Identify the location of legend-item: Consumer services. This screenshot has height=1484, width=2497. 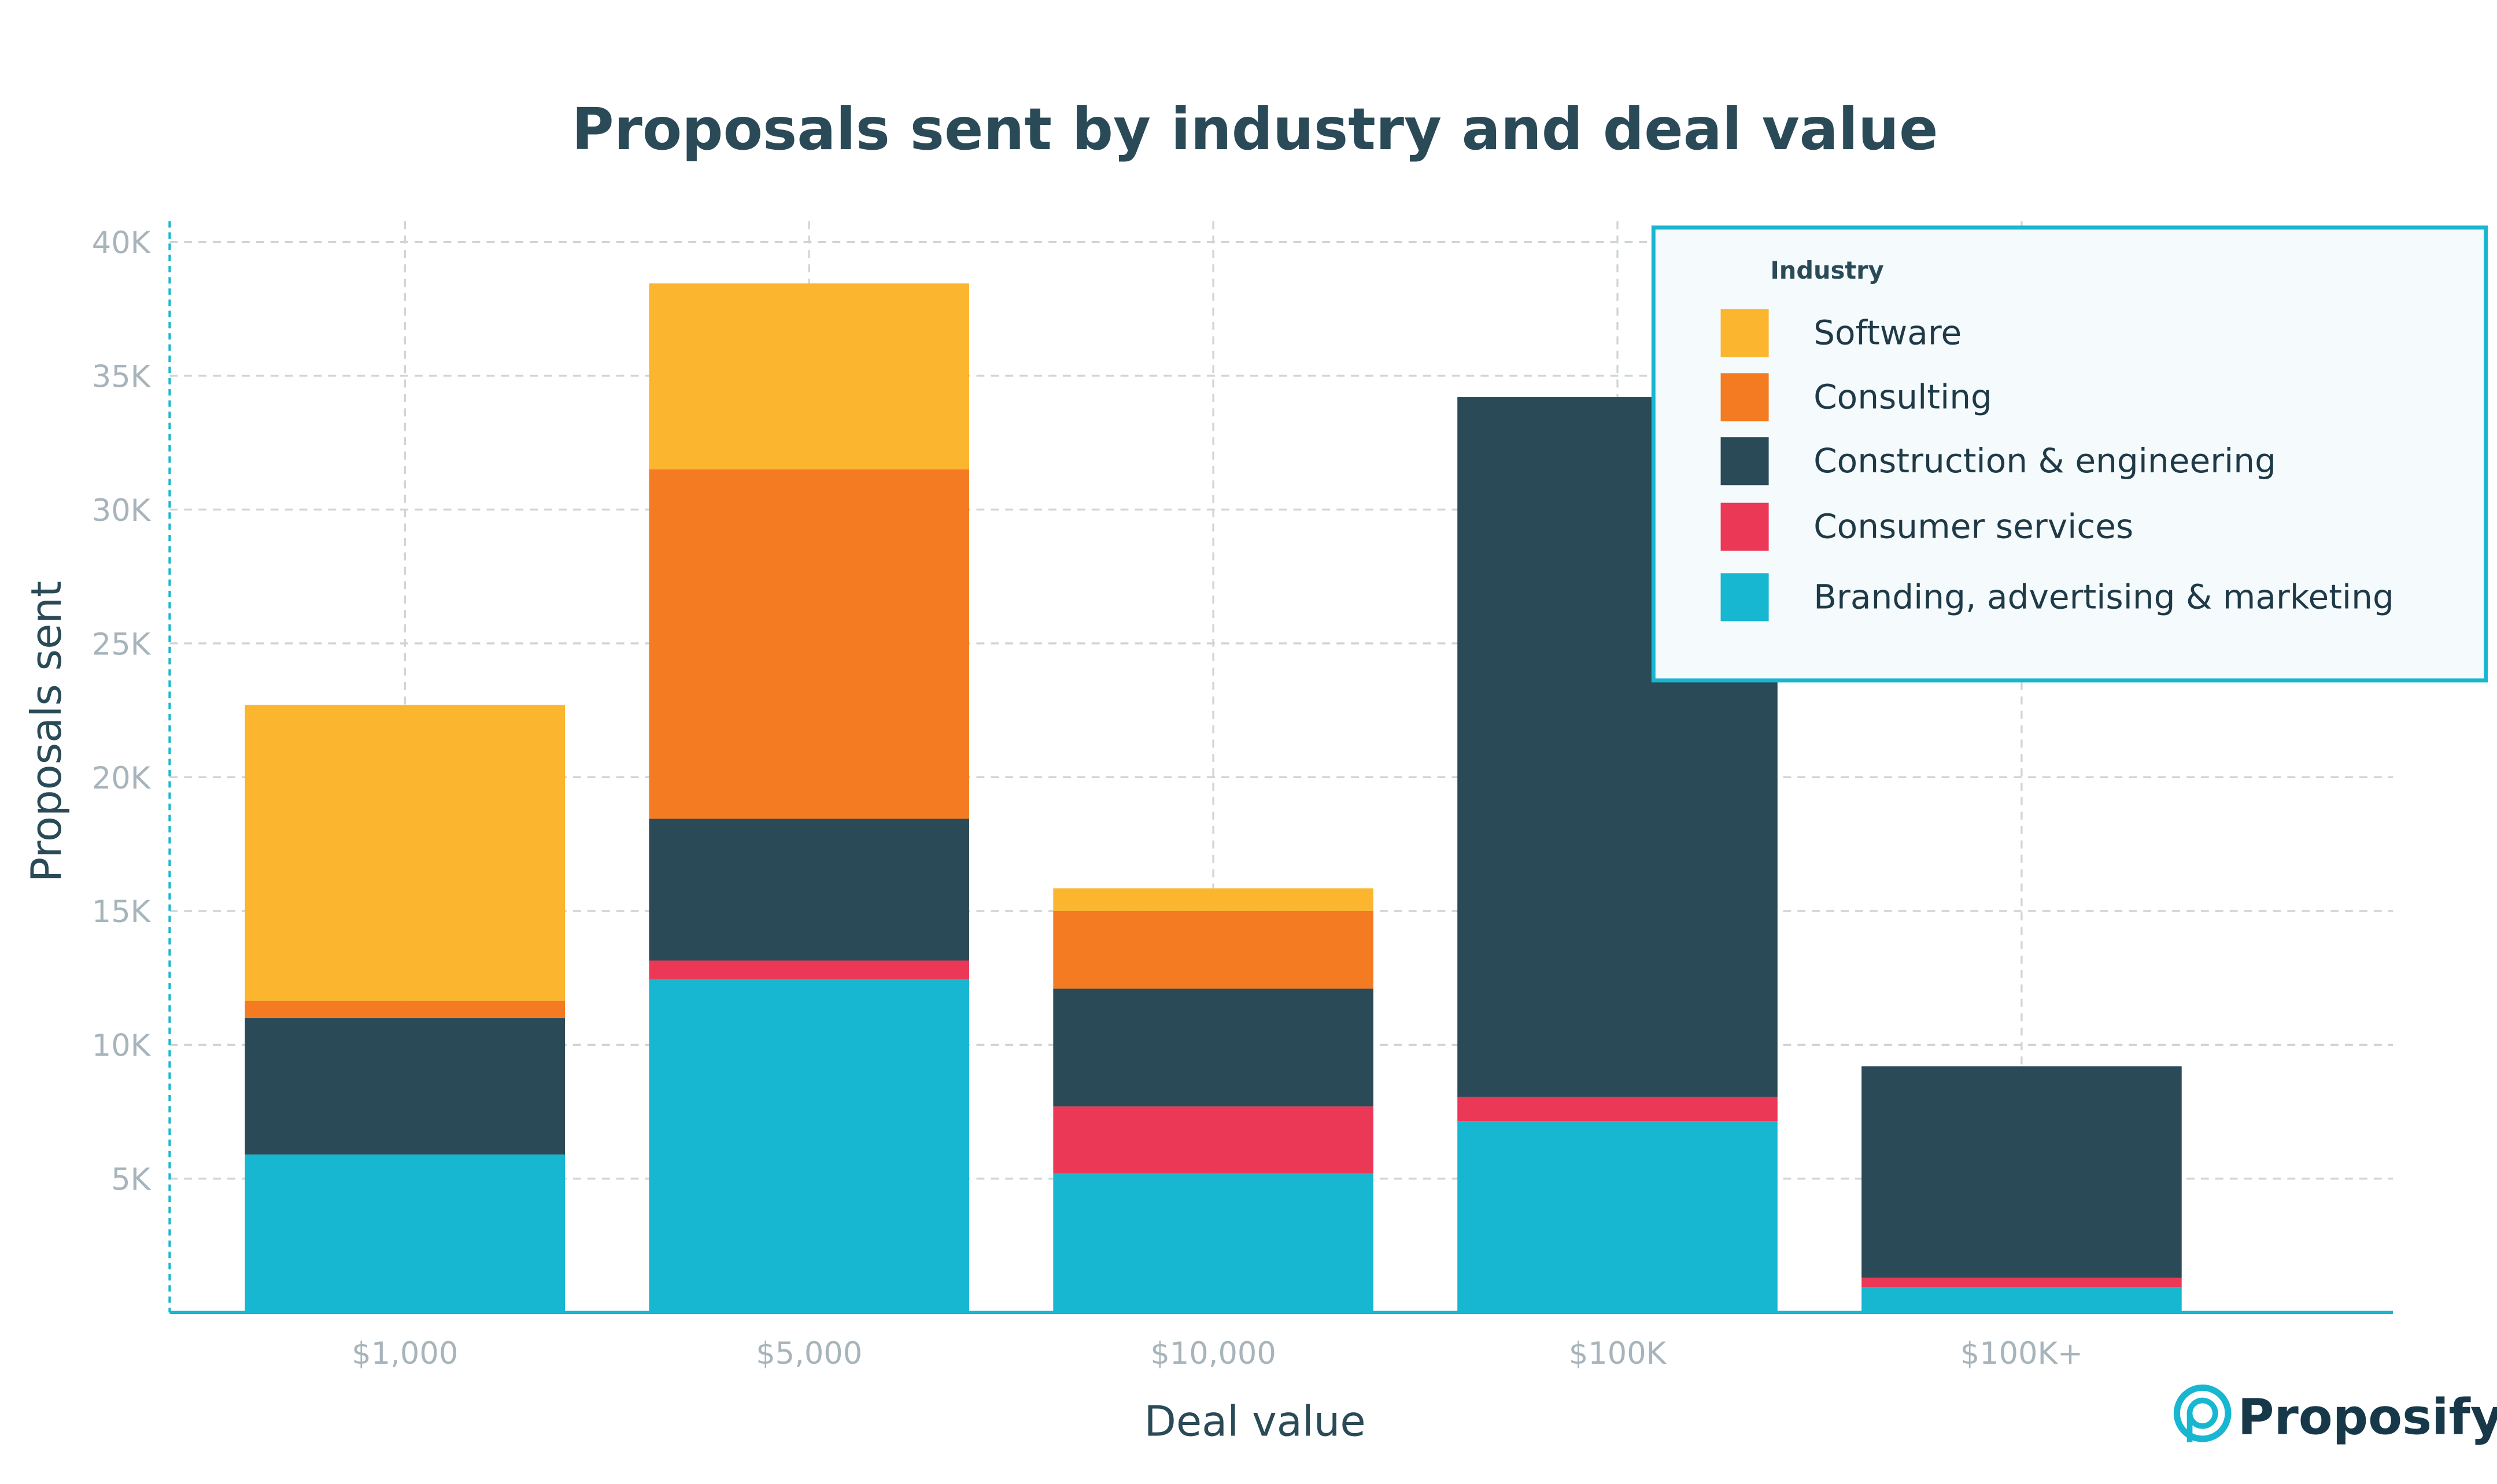
(1926, 526).